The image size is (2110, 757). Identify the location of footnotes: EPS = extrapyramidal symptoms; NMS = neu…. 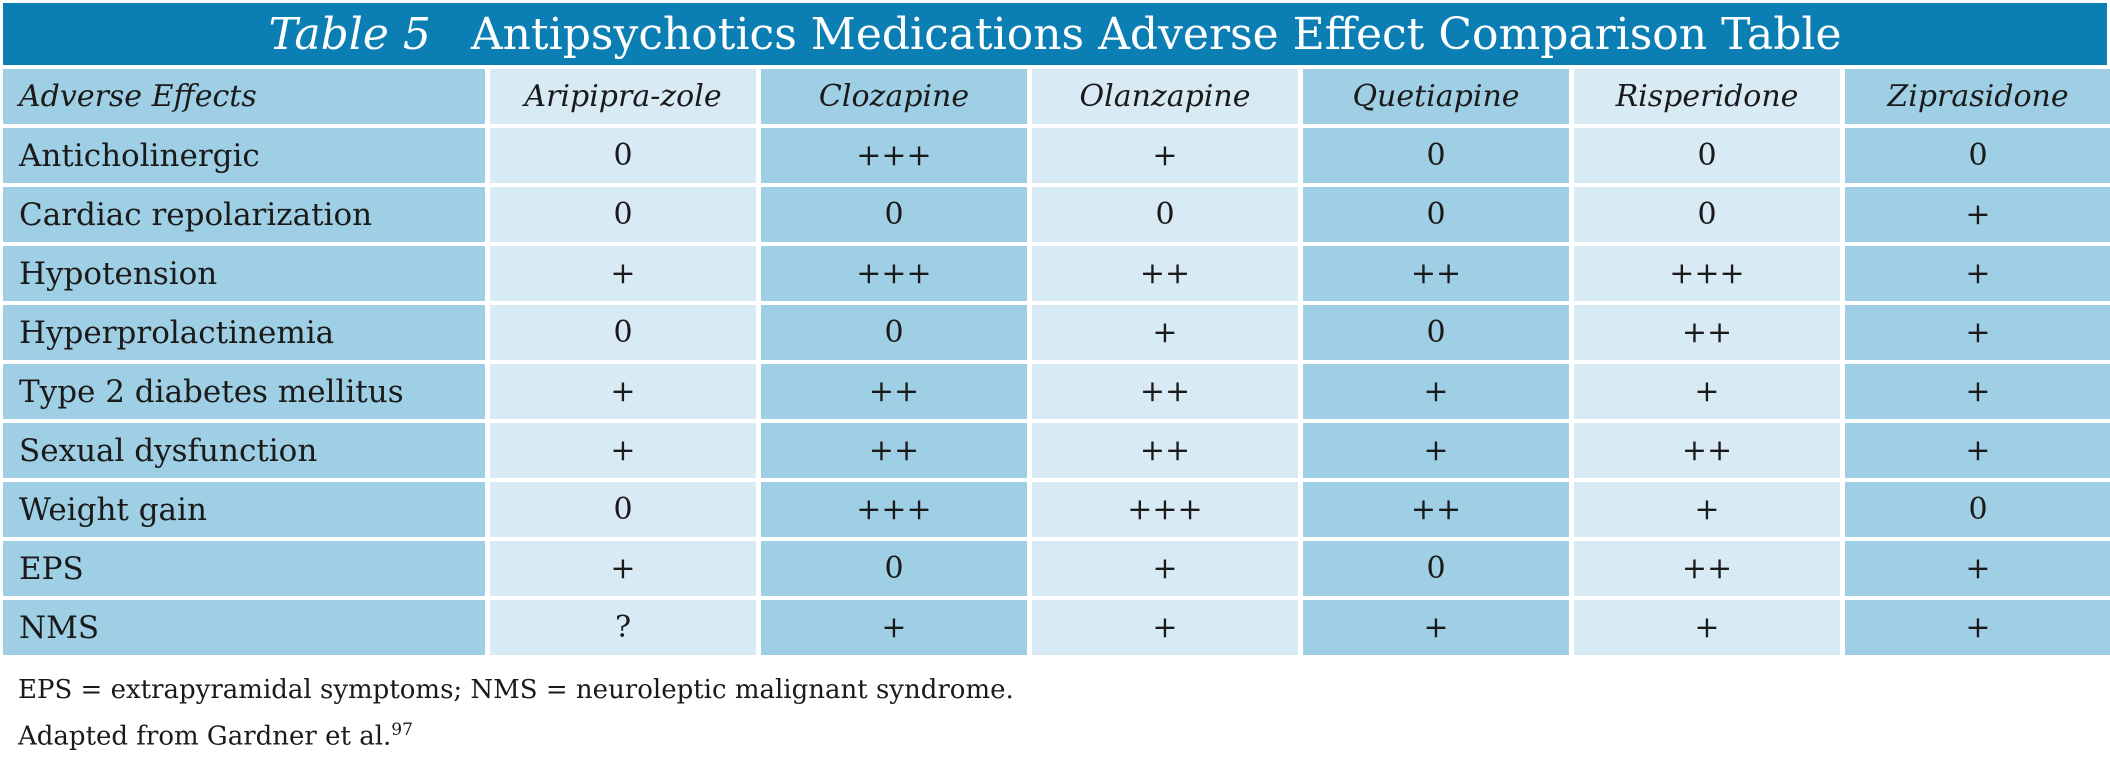
(516, 713).